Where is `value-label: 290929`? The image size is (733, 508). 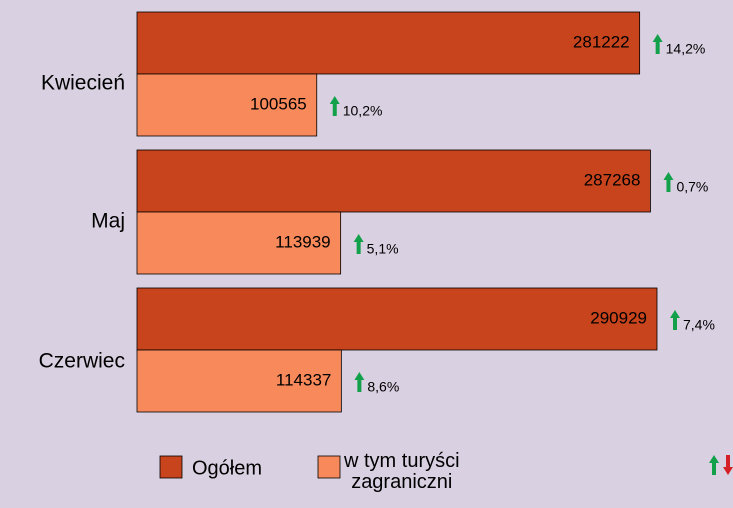 value-label: 290929 is located at coordinates (618, 317).